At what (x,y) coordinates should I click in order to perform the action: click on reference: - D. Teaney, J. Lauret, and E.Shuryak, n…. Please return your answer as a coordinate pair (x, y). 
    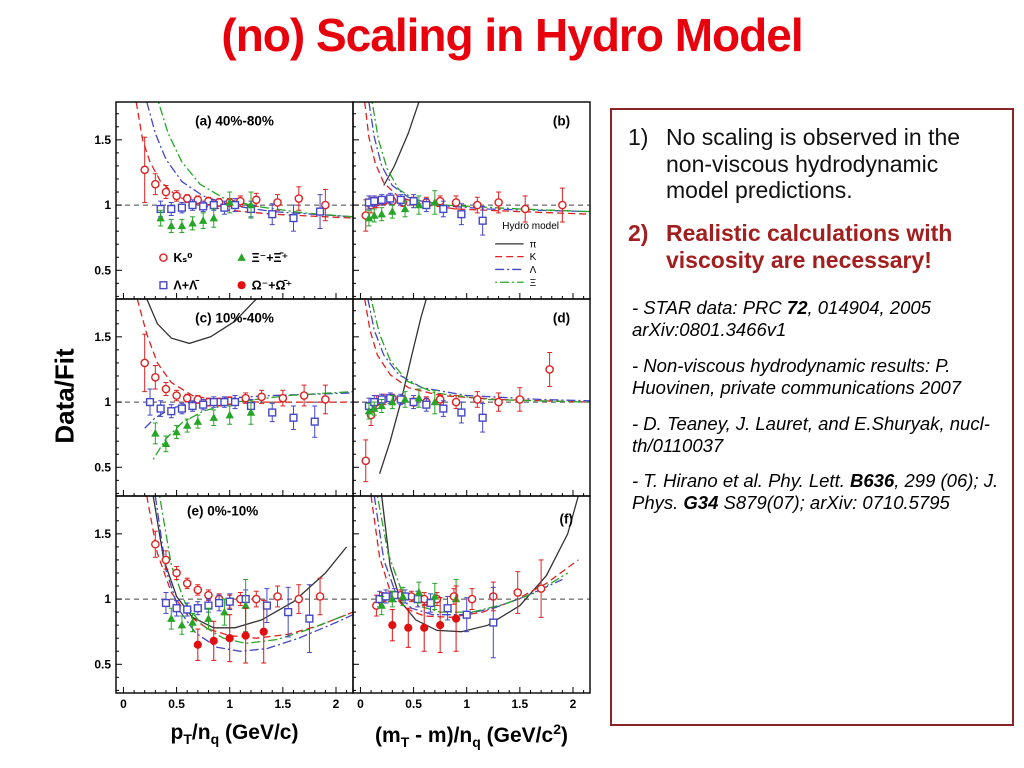
    Looking at the image, I should click on (814, 435).